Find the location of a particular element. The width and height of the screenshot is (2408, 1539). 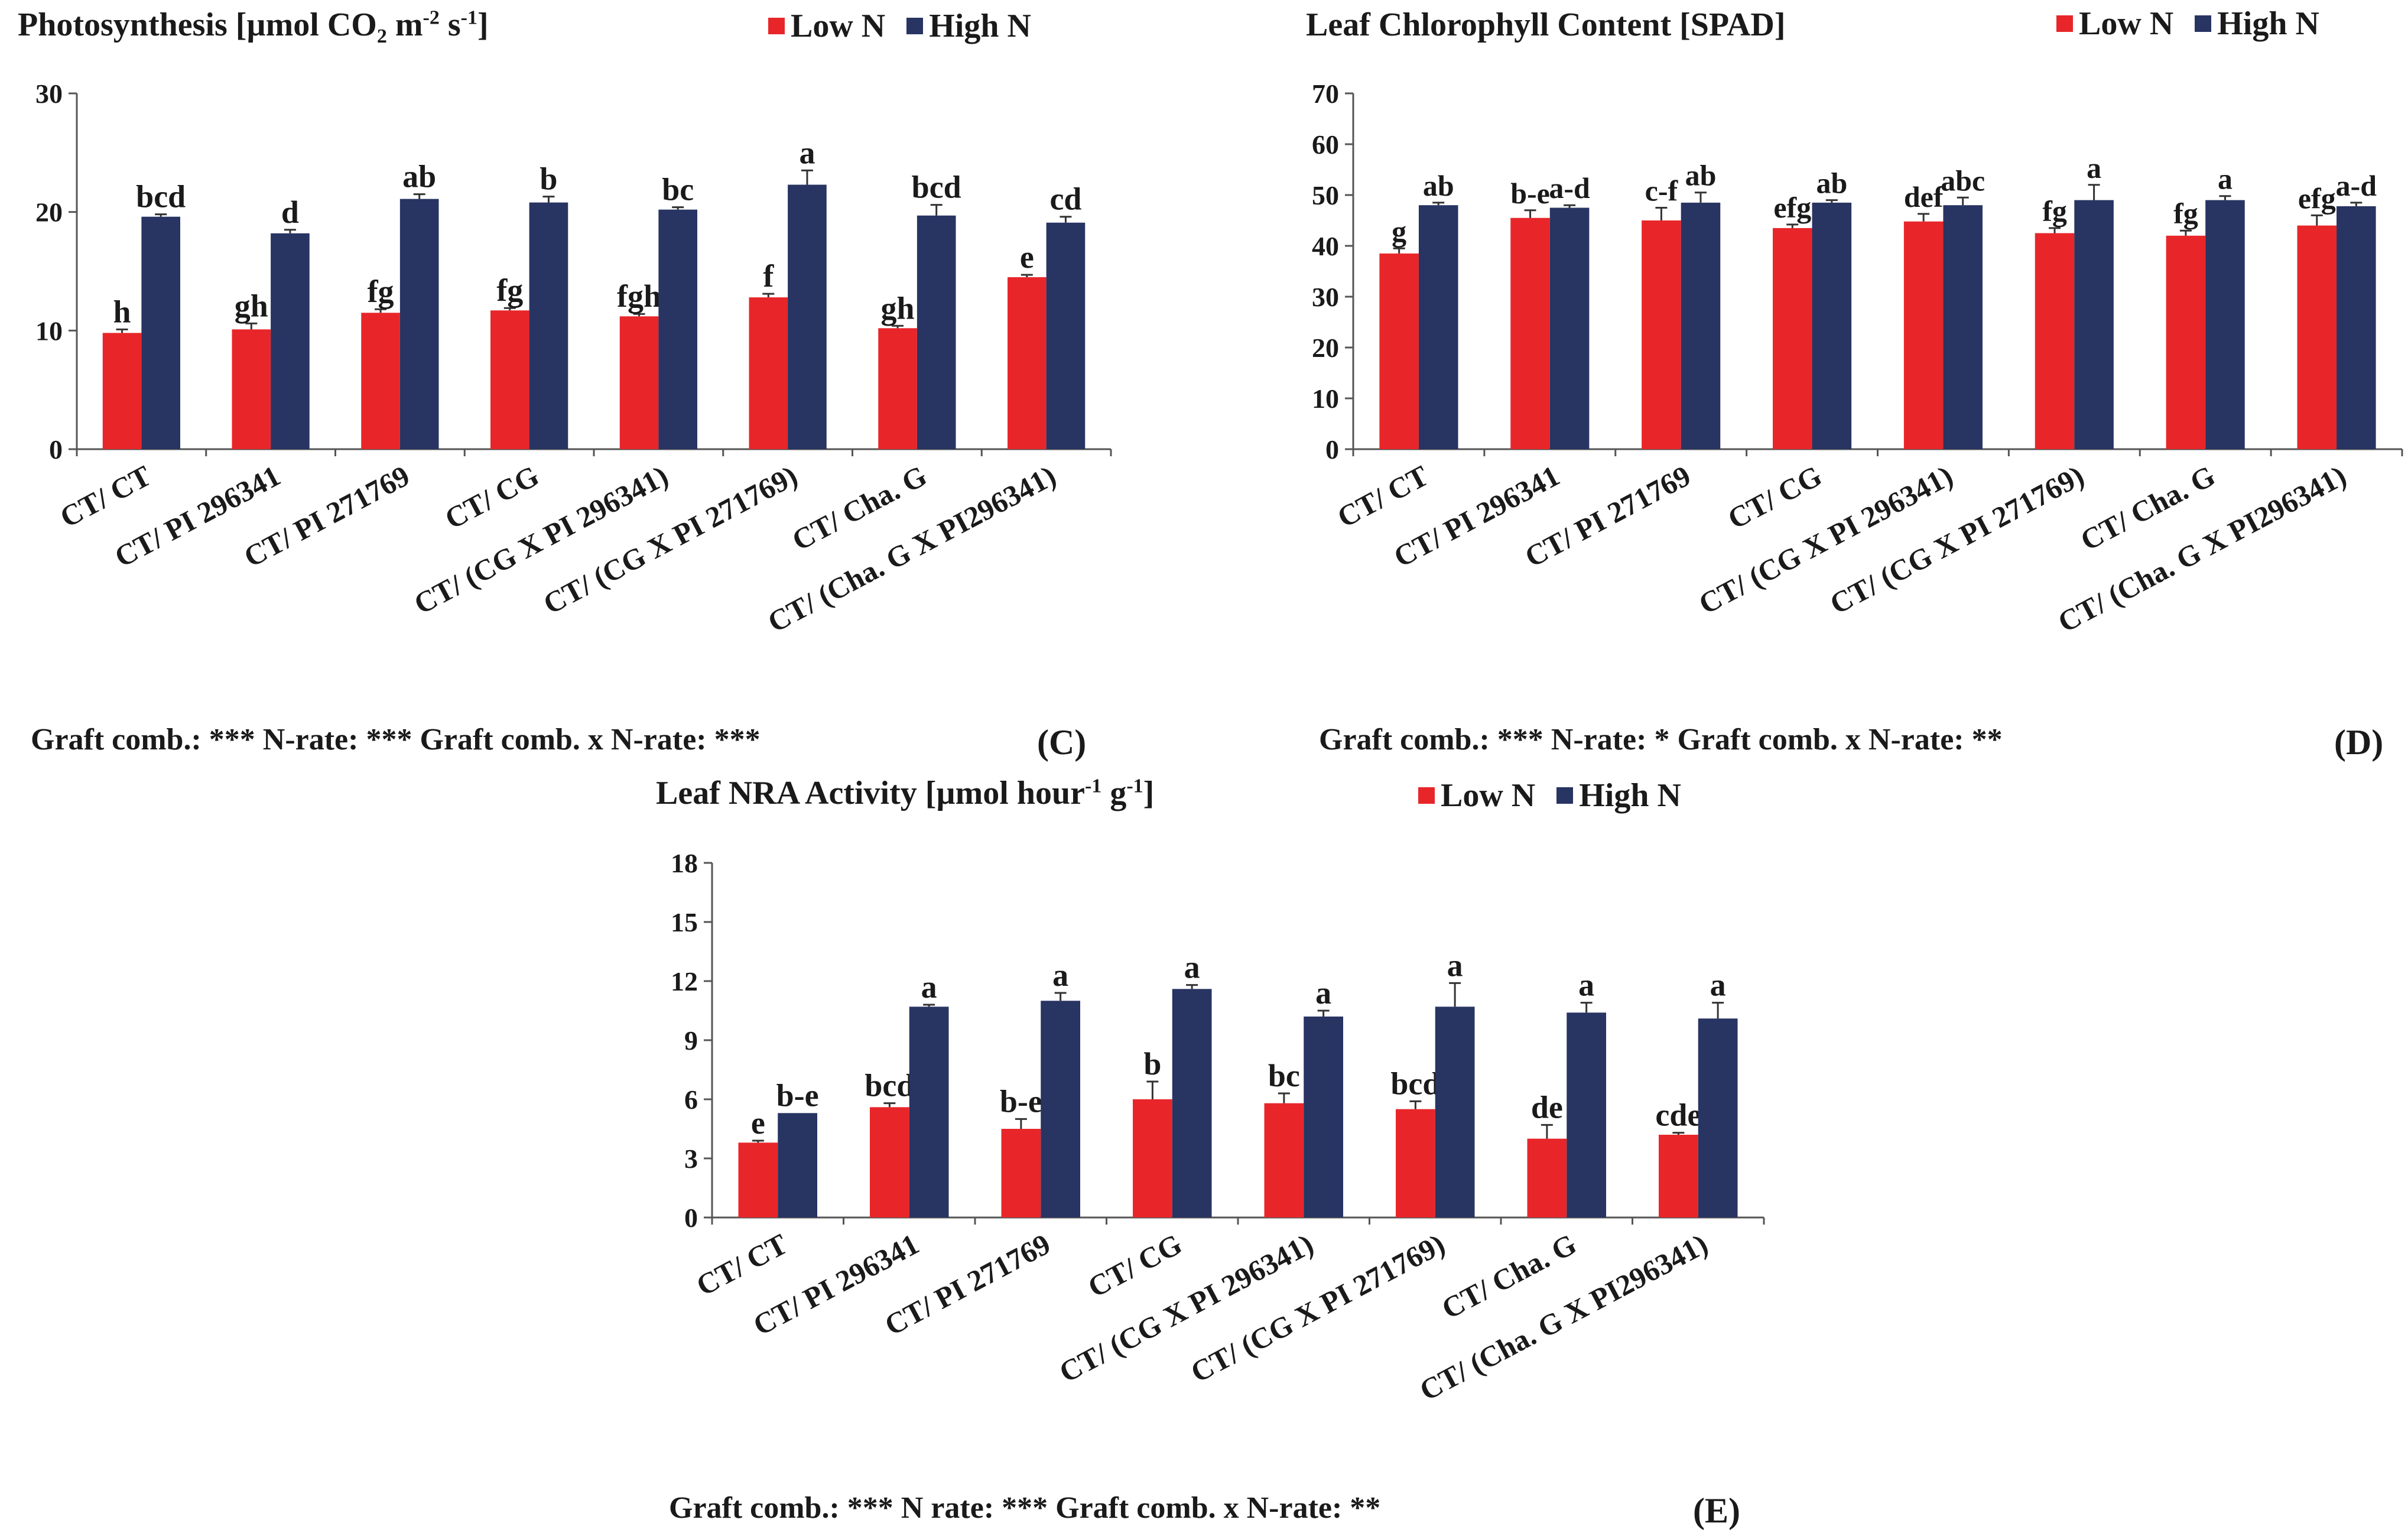

y-tick-label: 9 is located at coordinates (691, 1040).